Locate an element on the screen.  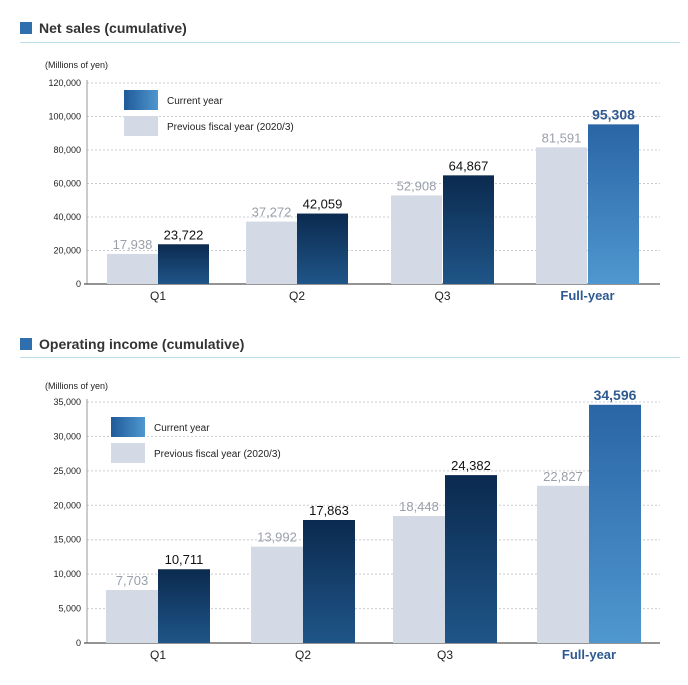
y-tick-label: 15,000 is located at coordinates (67, 540).